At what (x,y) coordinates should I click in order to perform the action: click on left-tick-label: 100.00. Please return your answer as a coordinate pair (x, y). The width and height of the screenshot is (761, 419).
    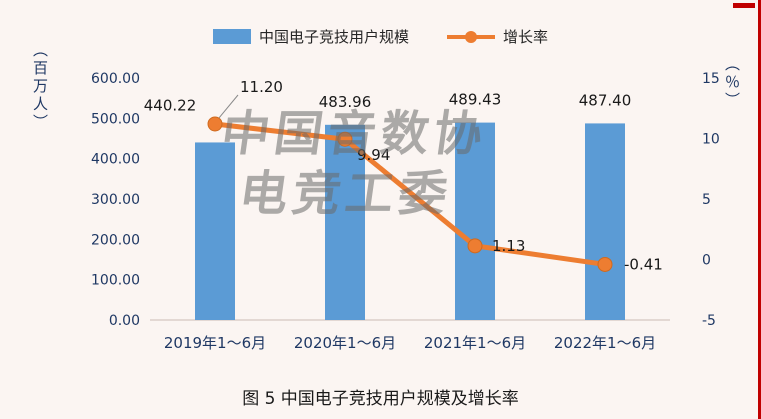
    Looking at the image, I should click on (115, 281).